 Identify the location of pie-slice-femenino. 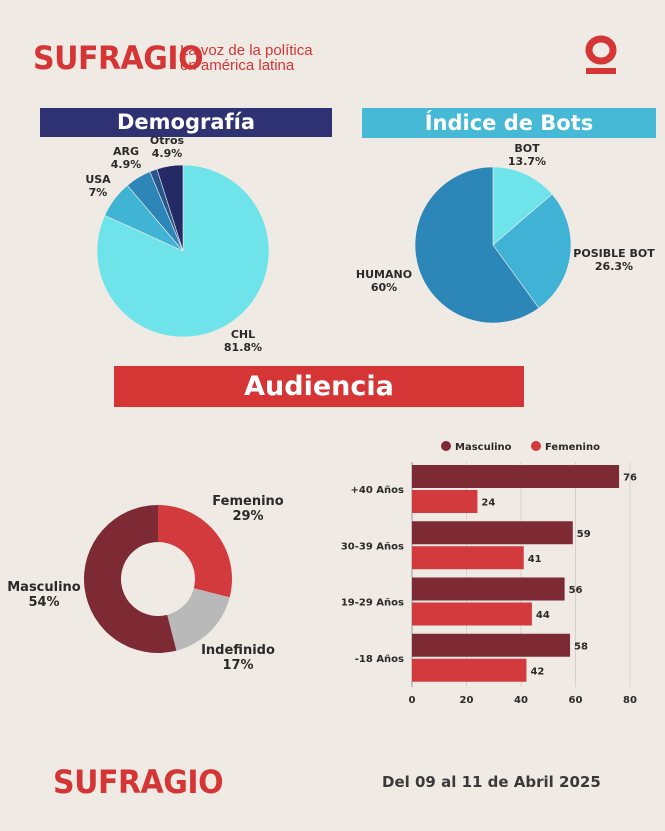
(195, 551).